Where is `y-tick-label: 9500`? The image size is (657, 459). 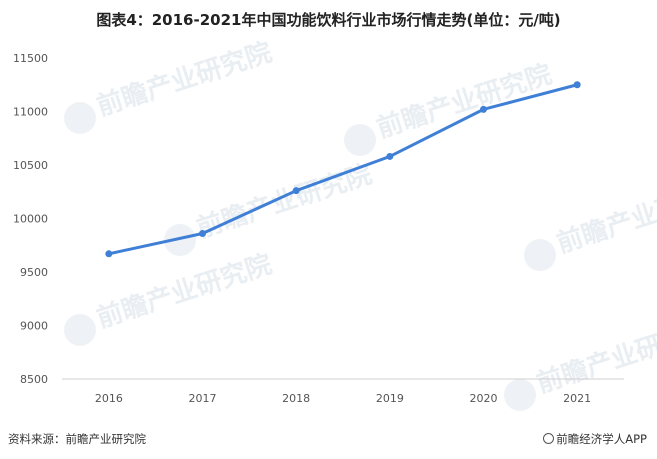 y-tick-label: 9500 is located at coordinates (34, 272).